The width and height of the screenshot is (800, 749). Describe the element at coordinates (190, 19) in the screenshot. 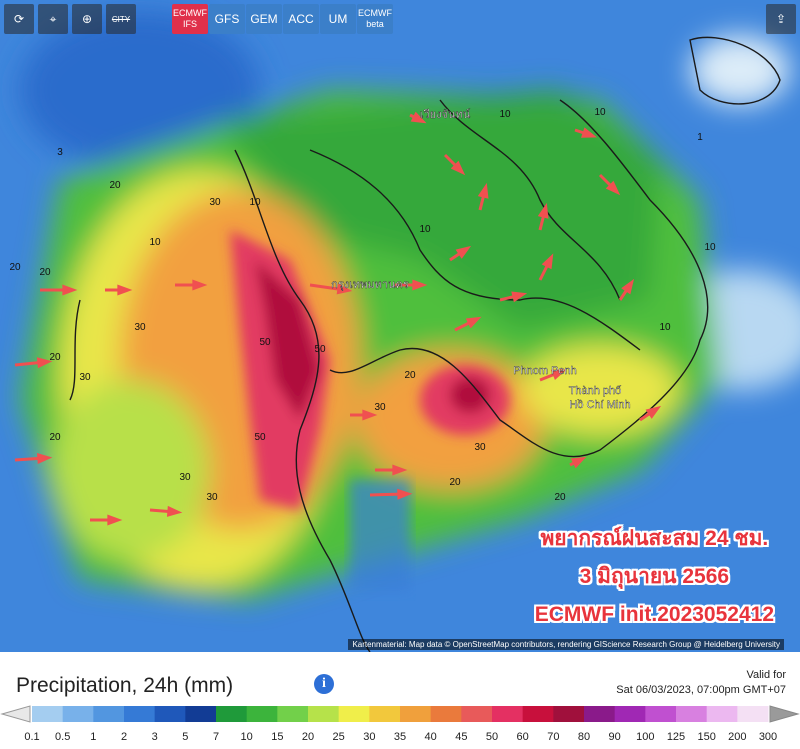

I see `model-button: ECMWF IFS` at that location.